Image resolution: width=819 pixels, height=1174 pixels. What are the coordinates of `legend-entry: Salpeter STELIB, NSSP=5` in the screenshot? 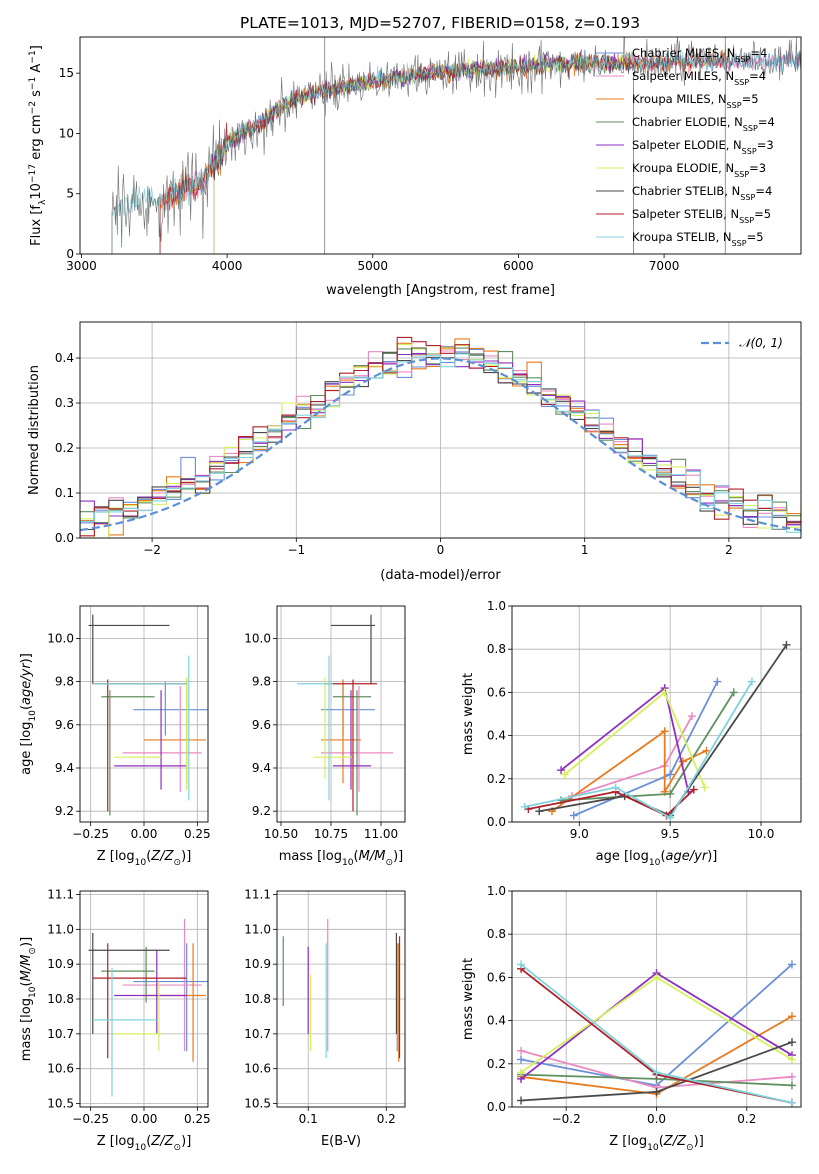 It's located at (701, 216).